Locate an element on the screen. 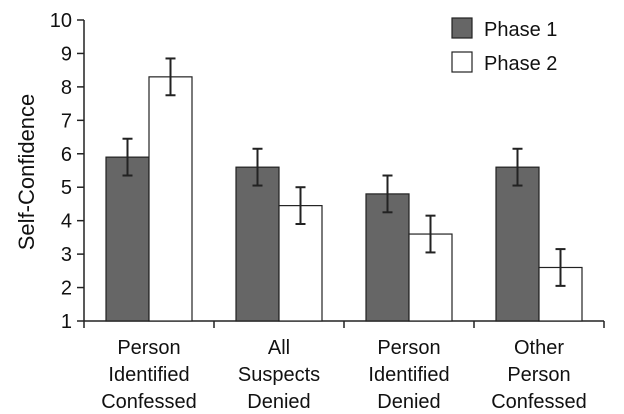 The width and height of the screenshot is (624, 414). y-tick-label: 6 is located at coordinates (66, 155).